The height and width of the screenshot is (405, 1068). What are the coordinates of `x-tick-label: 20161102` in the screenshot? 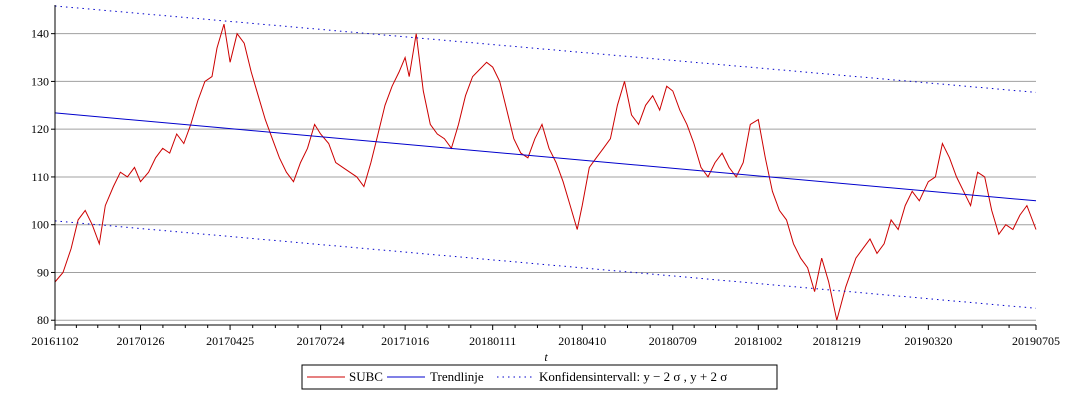 It's located at (55, 341).